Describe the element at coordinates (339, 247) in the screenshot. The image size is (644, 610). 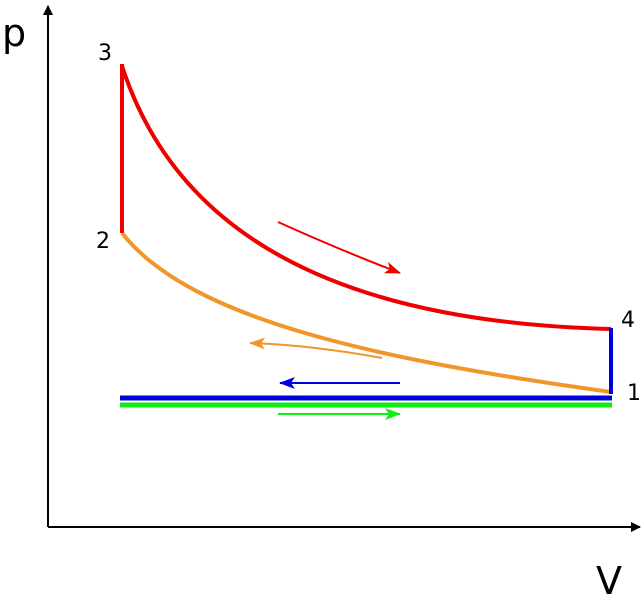
I see `expansion-arrow` at that location.